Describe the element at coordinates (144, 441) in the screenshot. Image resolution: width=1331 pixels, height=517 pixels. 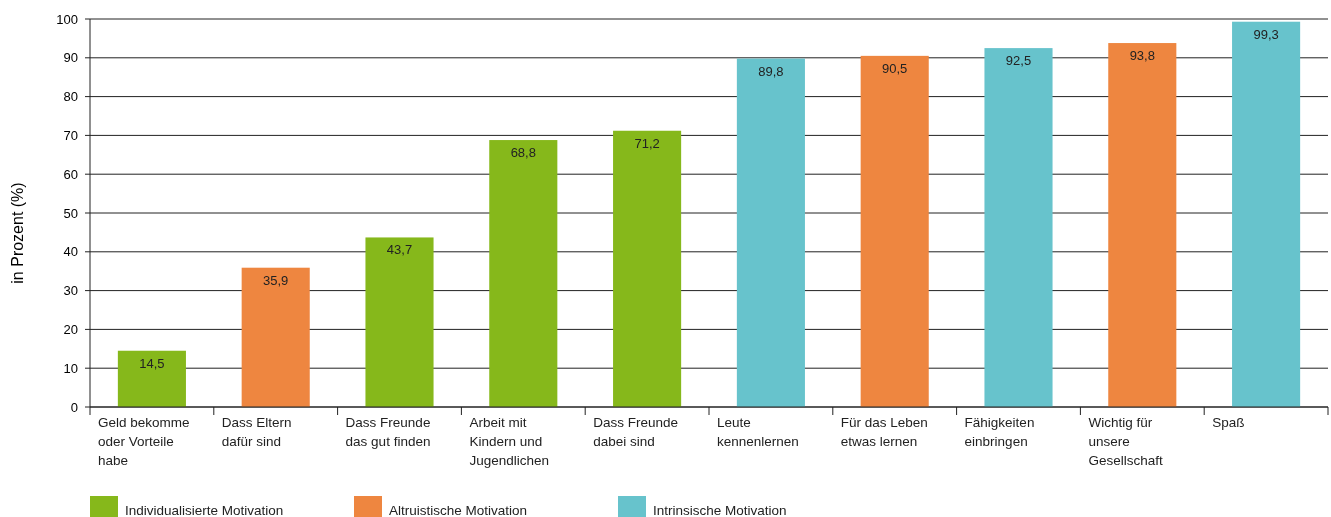
I see `x-tick-label: Geld bekomme oder Vorteile habe` at that location.